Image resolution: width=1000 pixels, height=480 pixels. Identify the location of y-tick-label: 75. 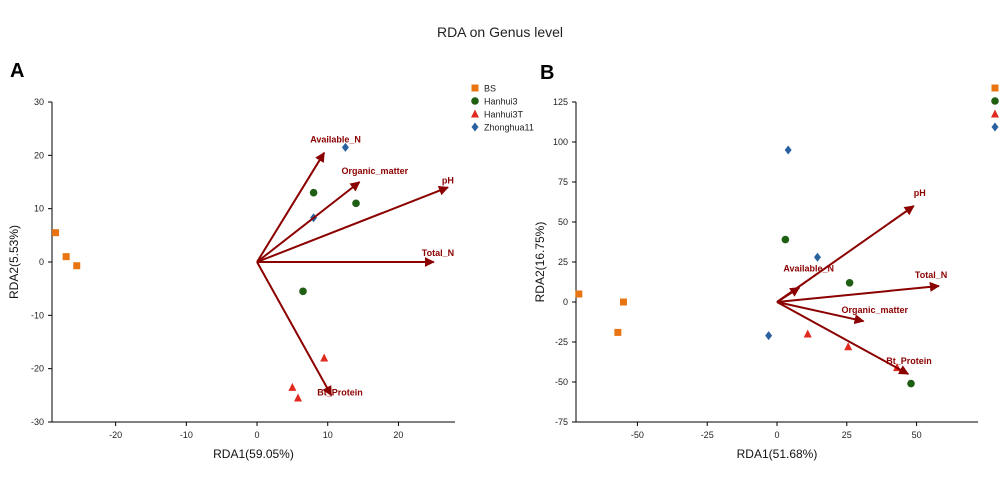
(563, 182).